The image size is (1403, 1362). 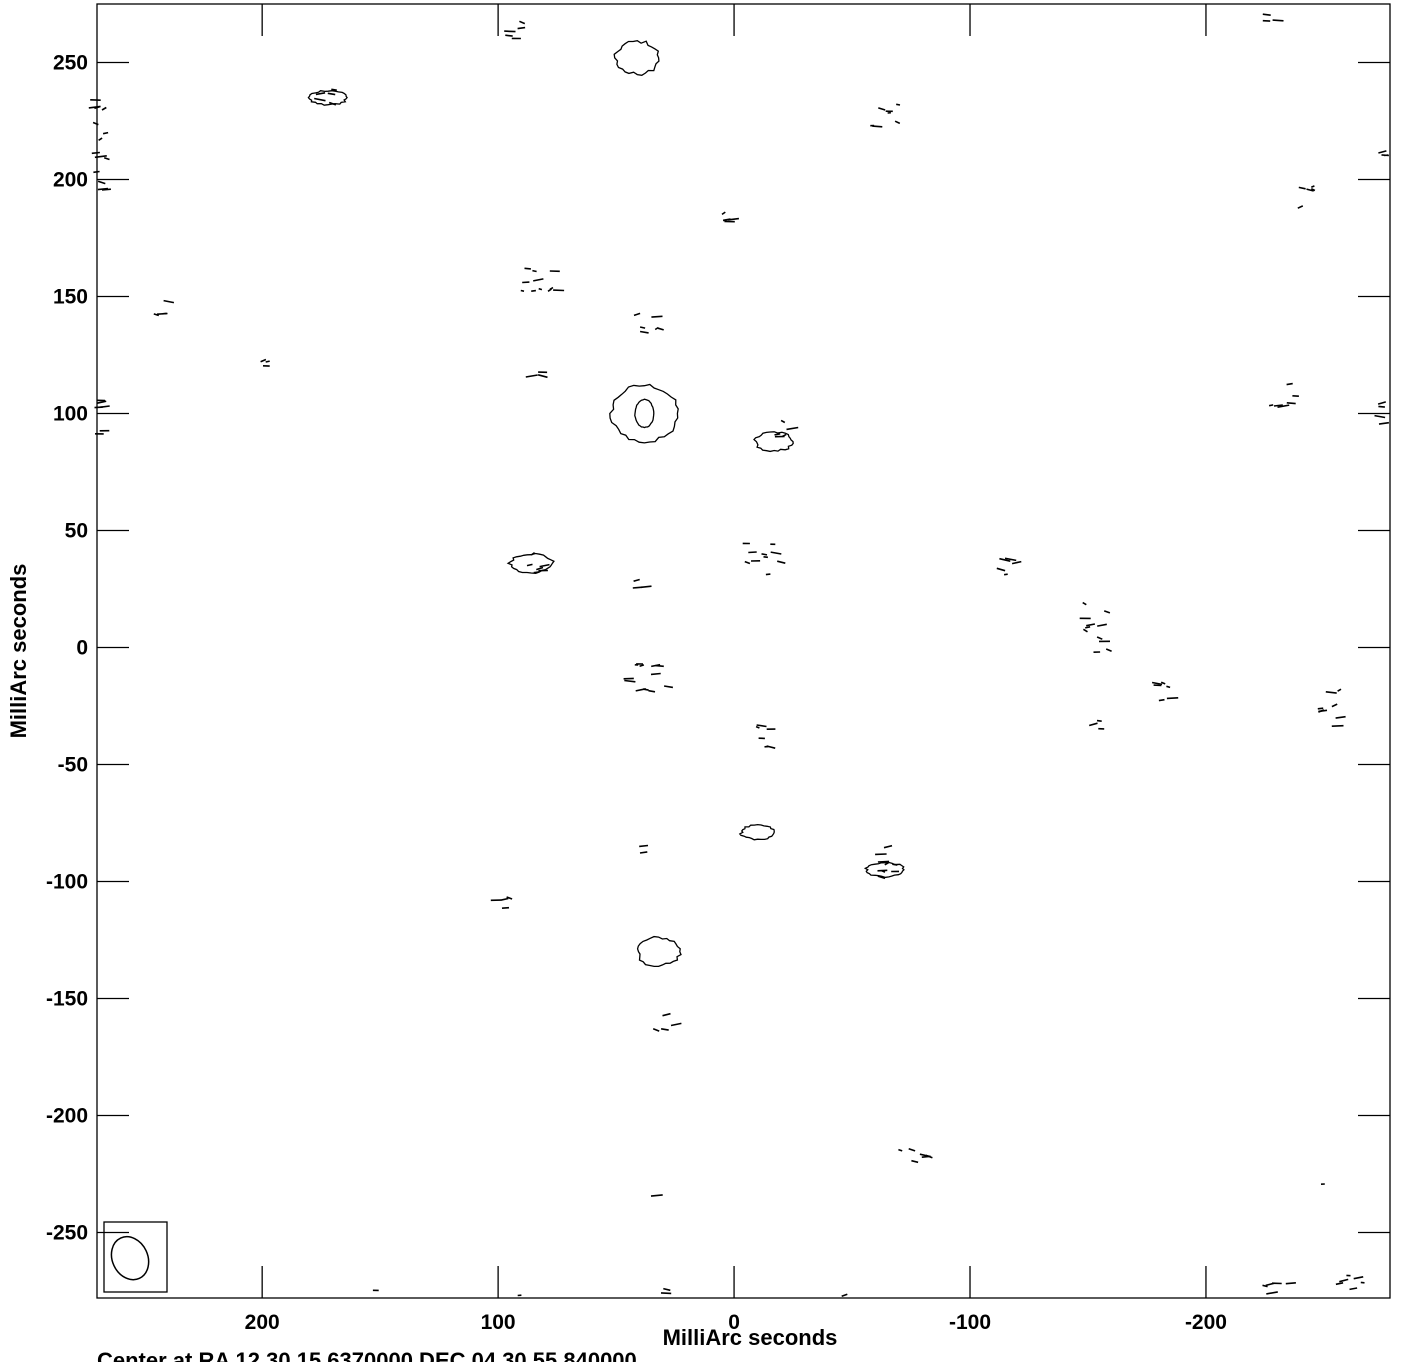 I want to click on beam-ellipse-box, so click(x=135, y=1257).